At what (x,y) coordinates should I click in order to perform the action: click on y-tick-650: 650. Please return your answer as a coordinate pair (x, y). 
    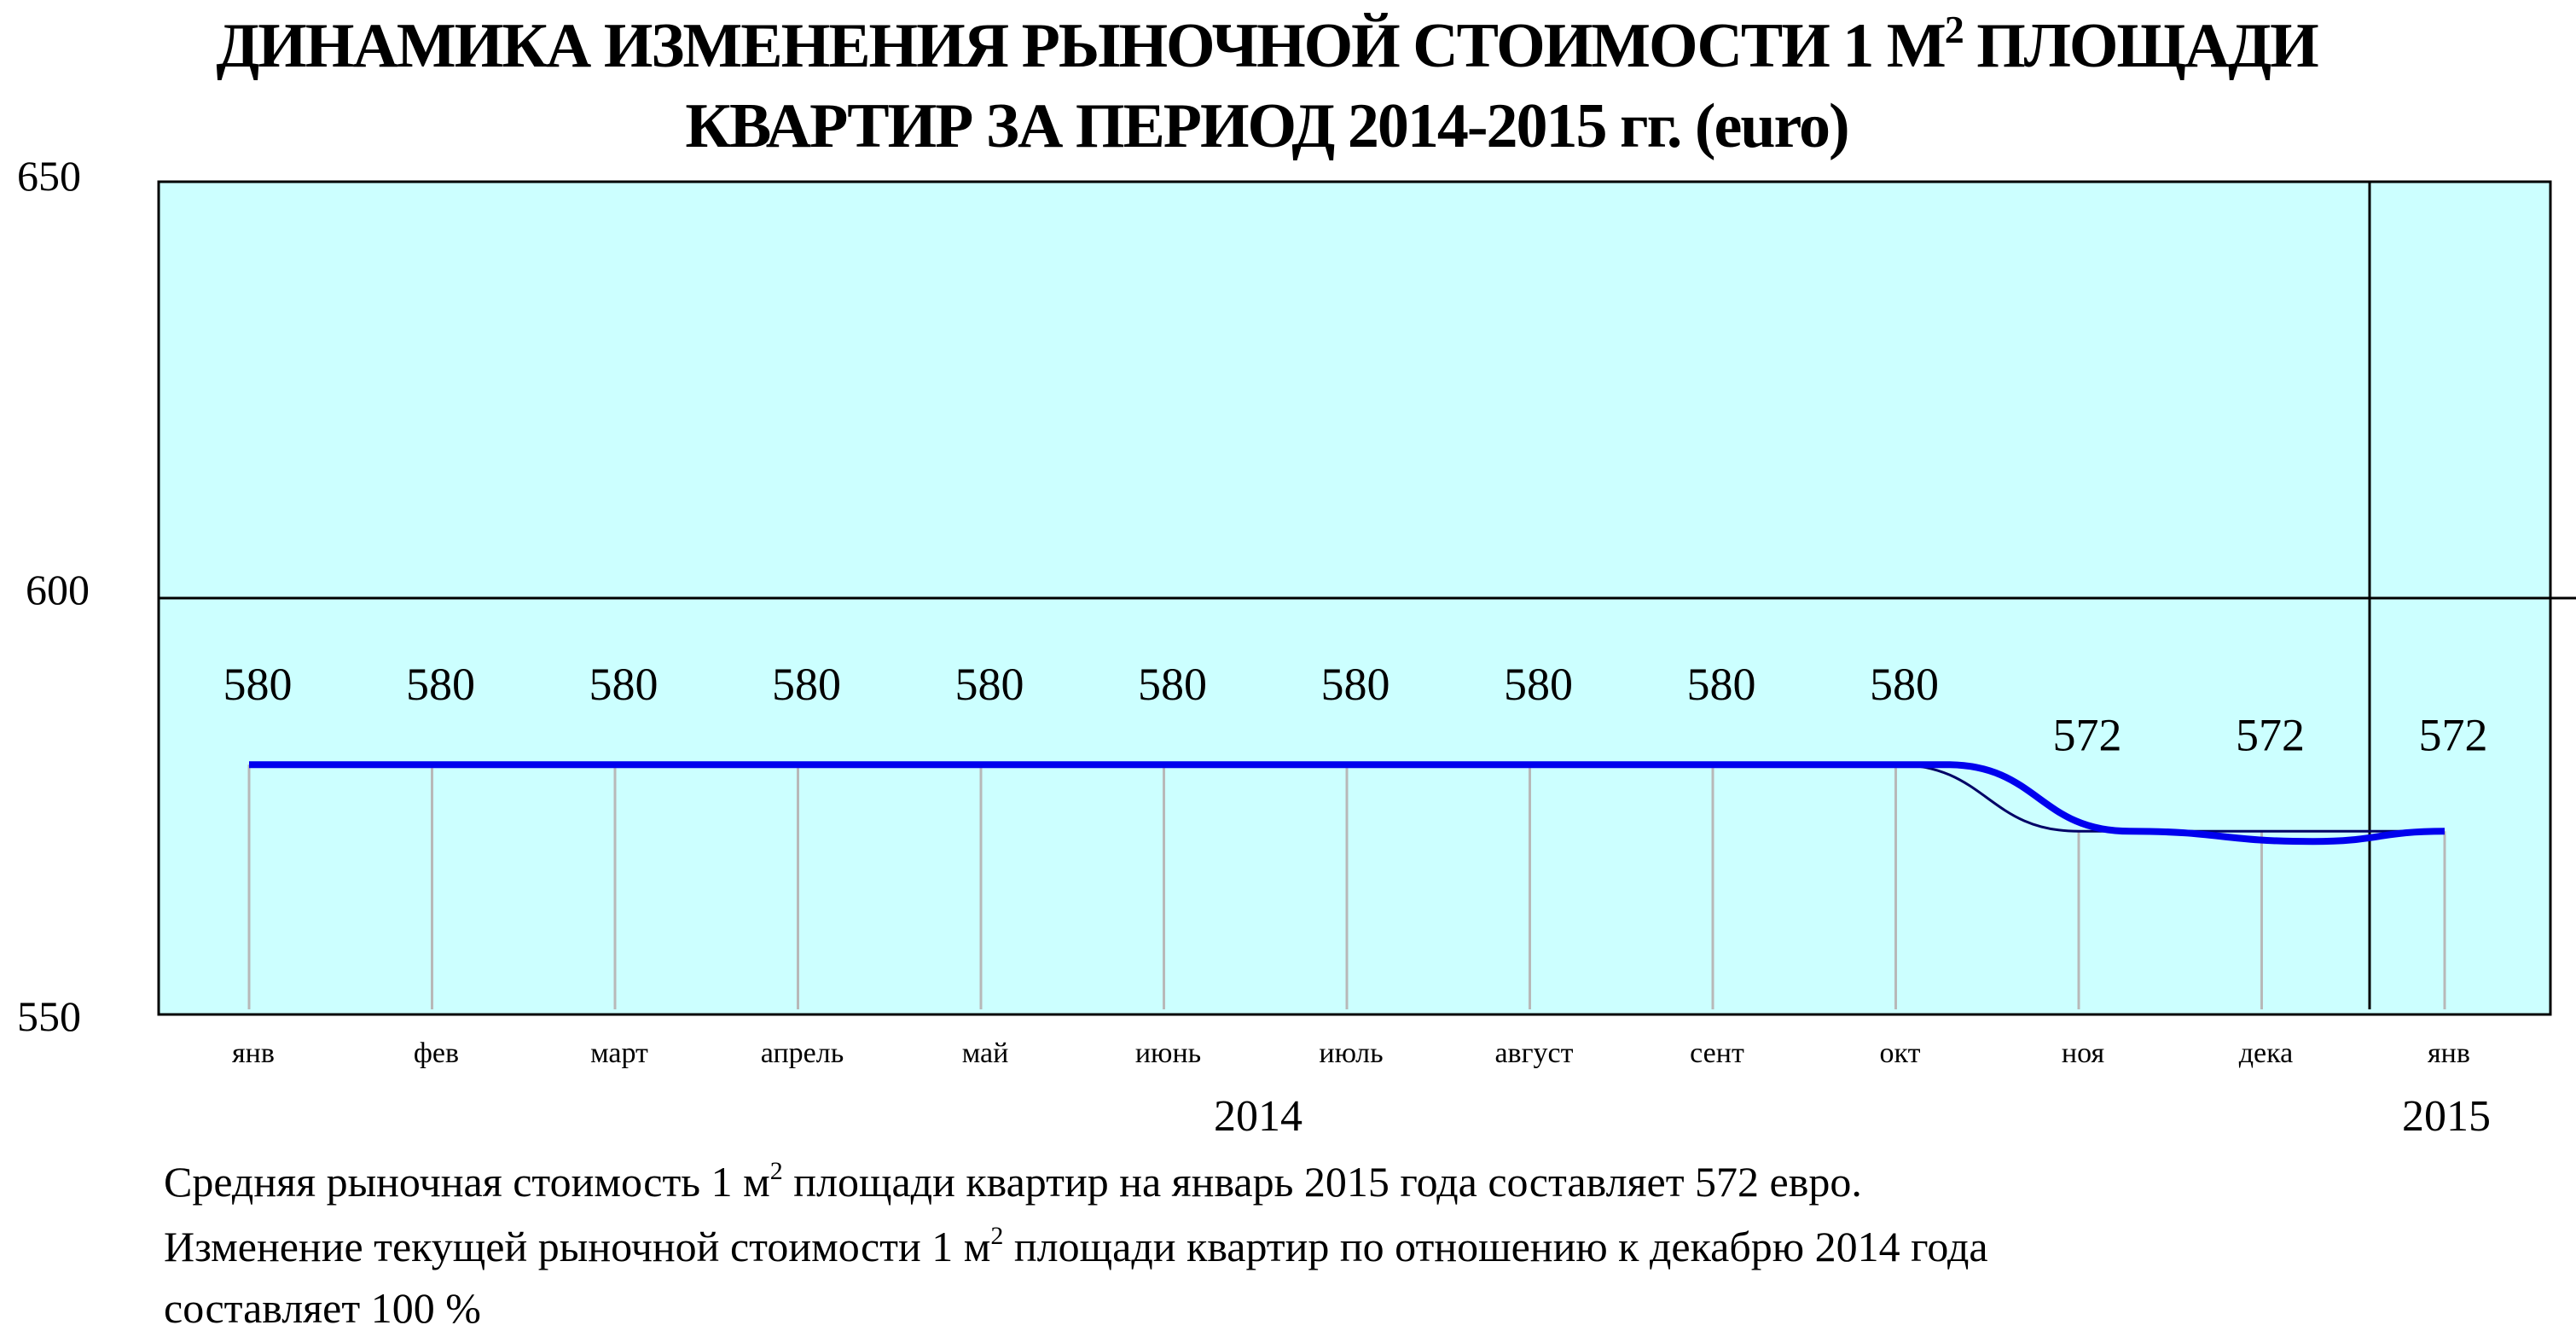
    Looking at the image, I should click on (49, 176).